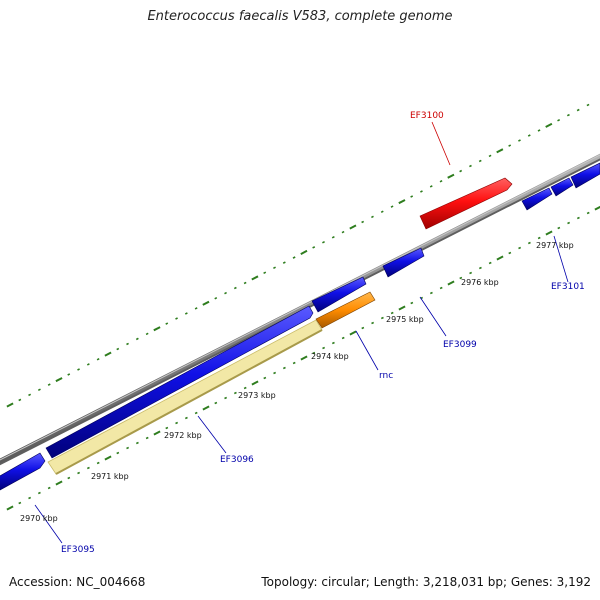  Describe the element at coordinates (237, 460) in the screenshot. I see `gene-label-ef3096: EF3096` at that location.